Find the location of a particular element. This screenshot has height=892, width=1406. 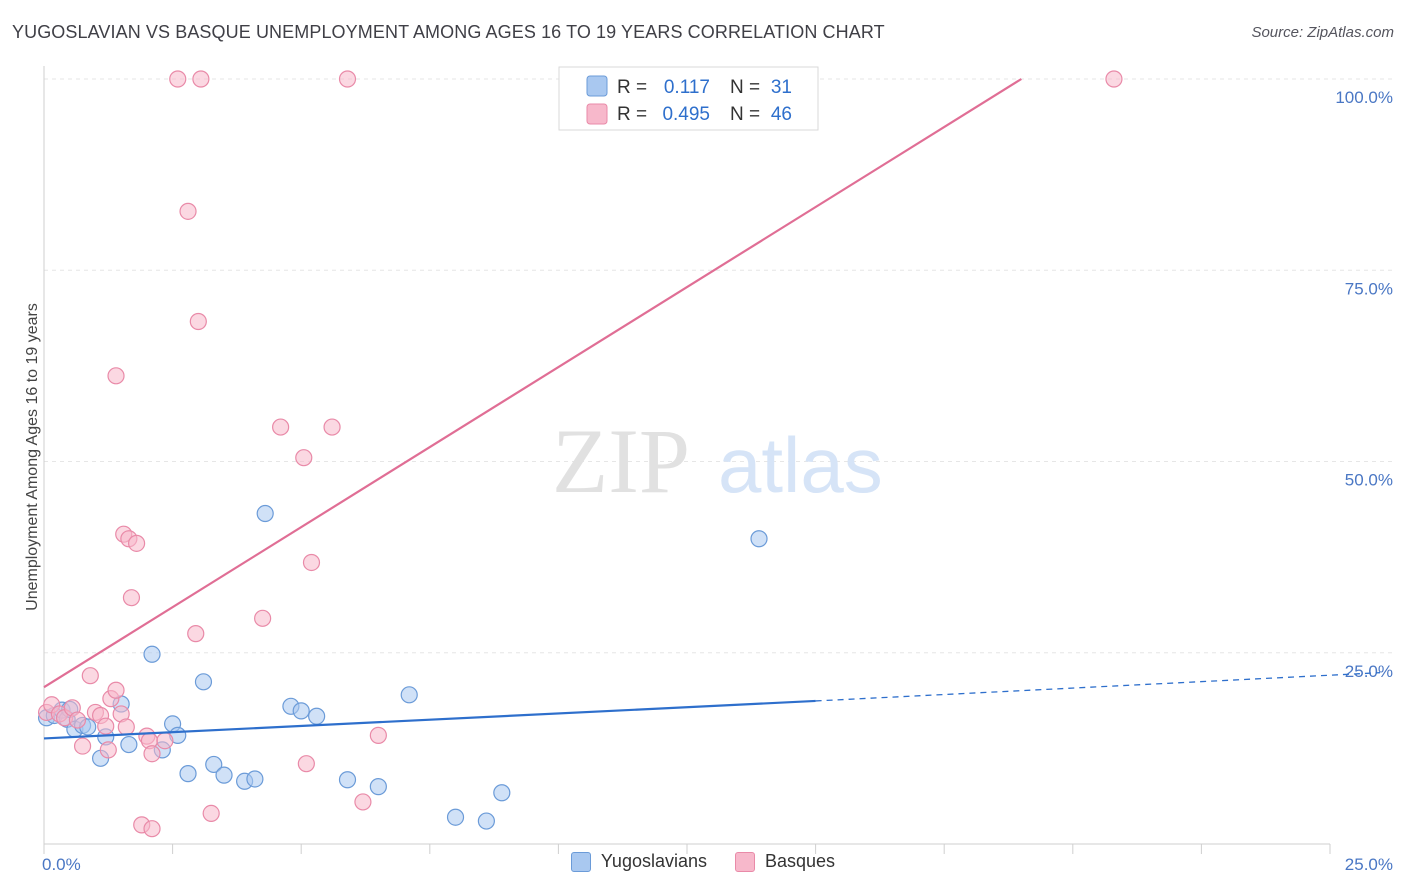

legend-n-value-0: 31 is located at coordinates (781, 87).